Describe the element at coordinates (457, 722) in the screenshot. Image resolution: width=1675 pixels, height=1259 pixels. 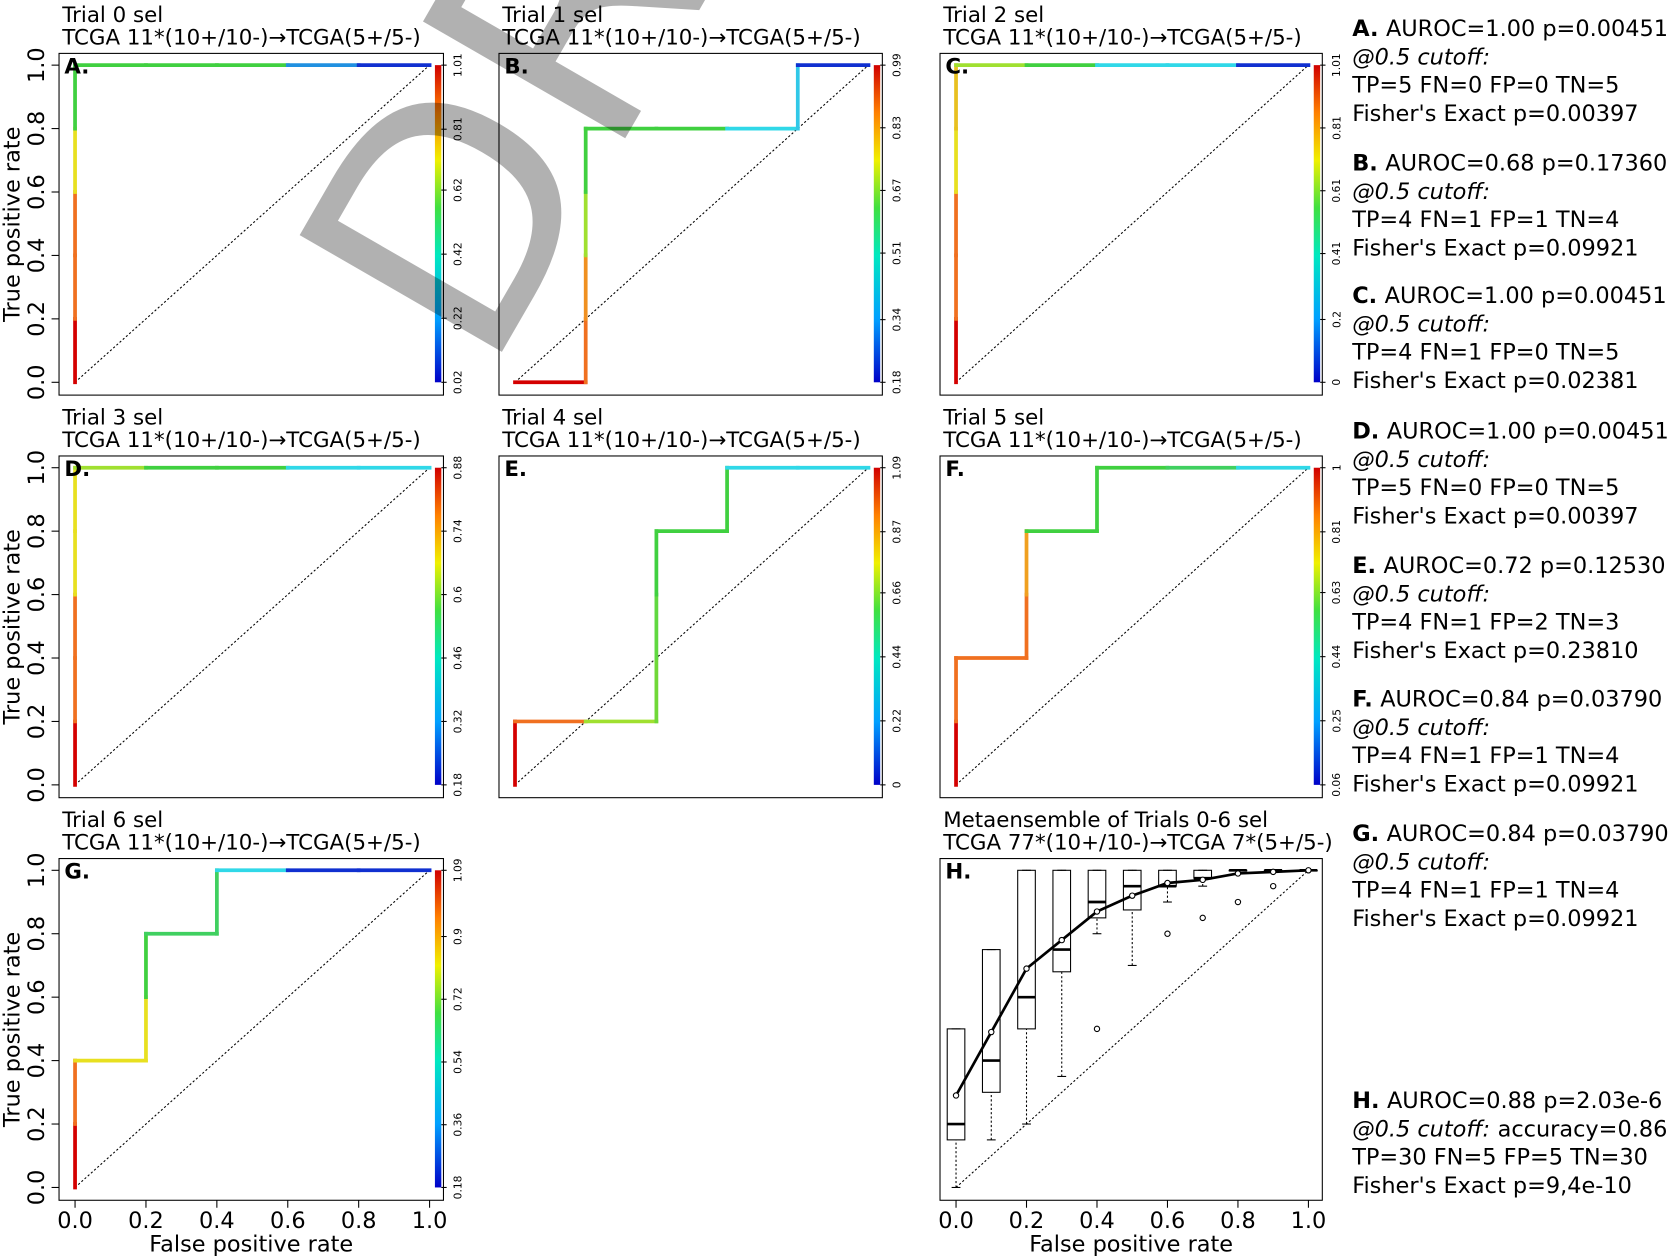
I see `colorbar-tick-label: 0.32` at that location.